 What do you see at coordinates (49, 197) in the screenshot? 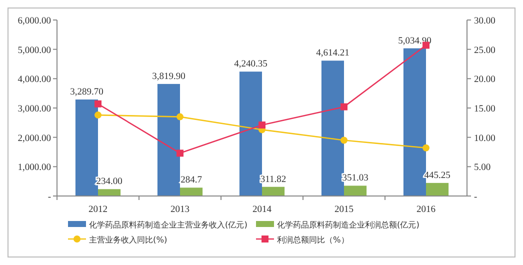
I see `y-tick-label: -` at bounding box center [49, 197].